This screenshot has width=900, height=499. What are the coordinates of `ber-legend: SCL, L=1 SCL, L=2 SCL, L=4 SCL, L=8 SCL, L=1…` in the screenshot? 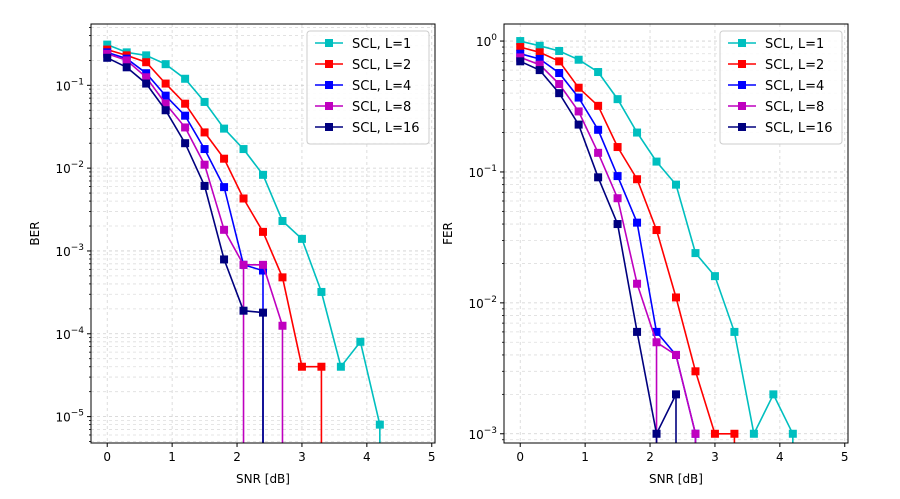 It's located at (368, 87).